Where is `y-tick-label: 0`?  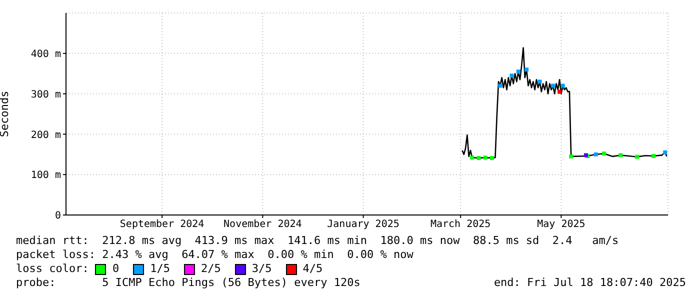 y-tick-label: 0 is located at coordinates (57, 216).